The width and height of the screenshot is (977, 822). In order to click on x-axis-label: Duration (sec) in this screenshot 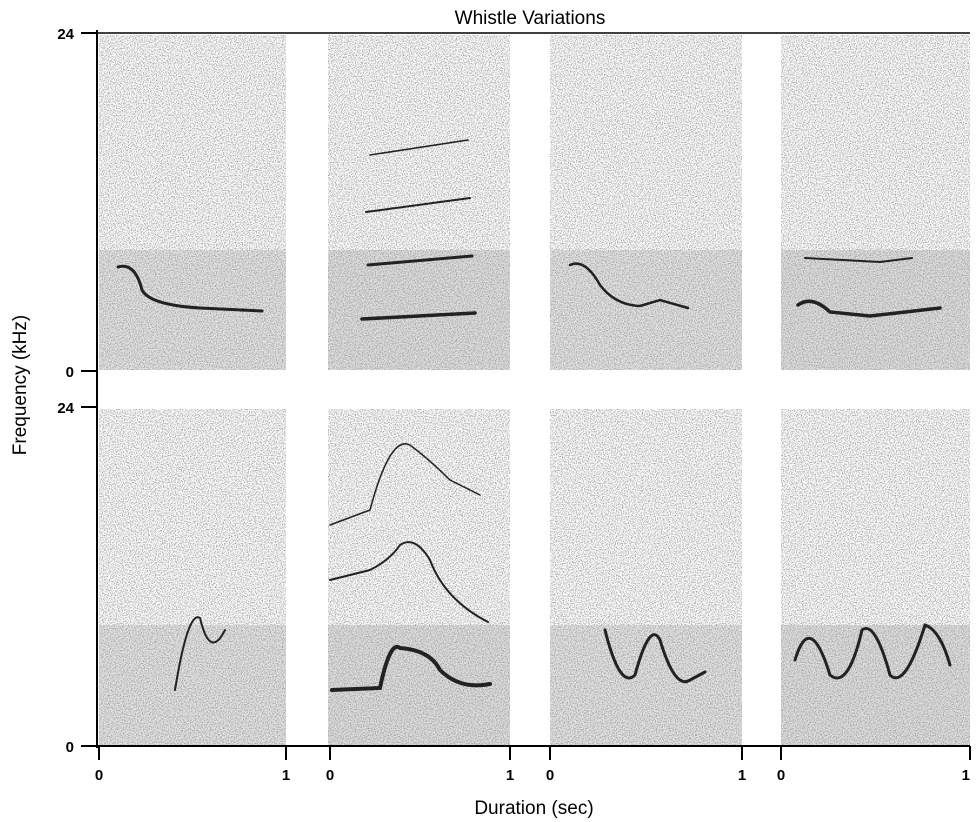, I will do `click(533, 808)`.